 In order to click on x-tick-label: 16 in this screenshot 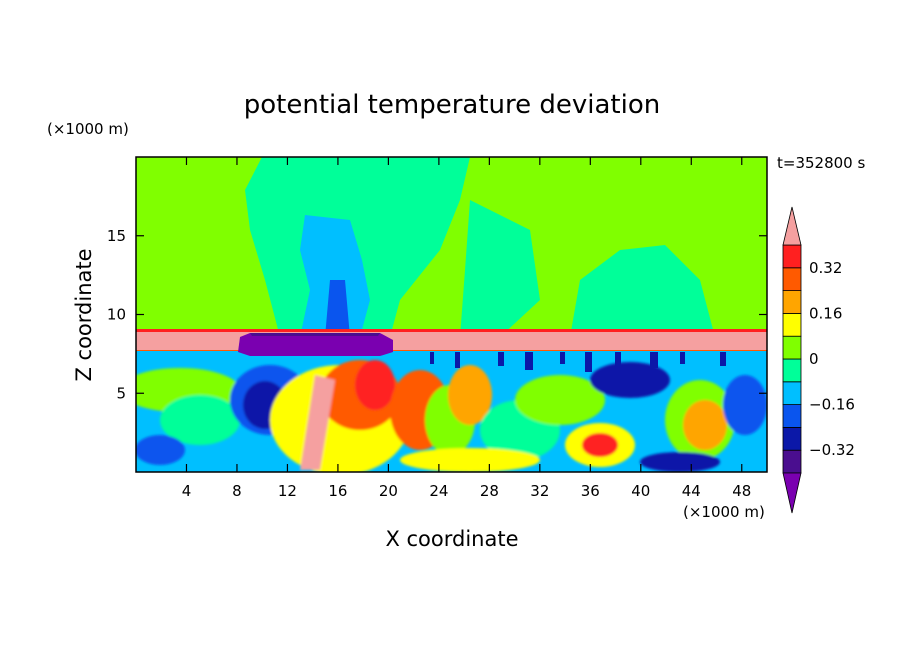, I will do `click(337, 491)`.